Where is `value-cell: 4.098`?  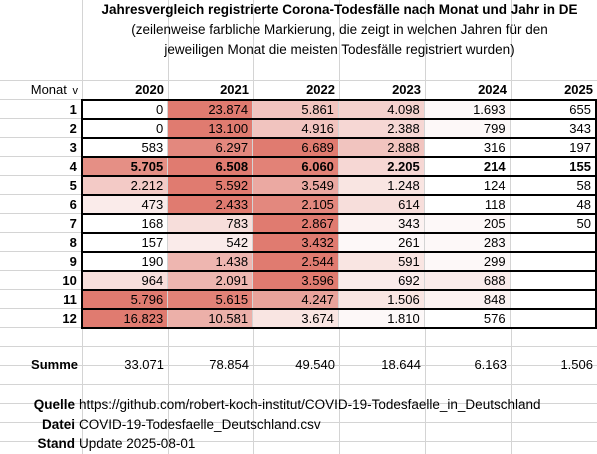
value-cell: 4.098 is located at coordinates (381, 109).